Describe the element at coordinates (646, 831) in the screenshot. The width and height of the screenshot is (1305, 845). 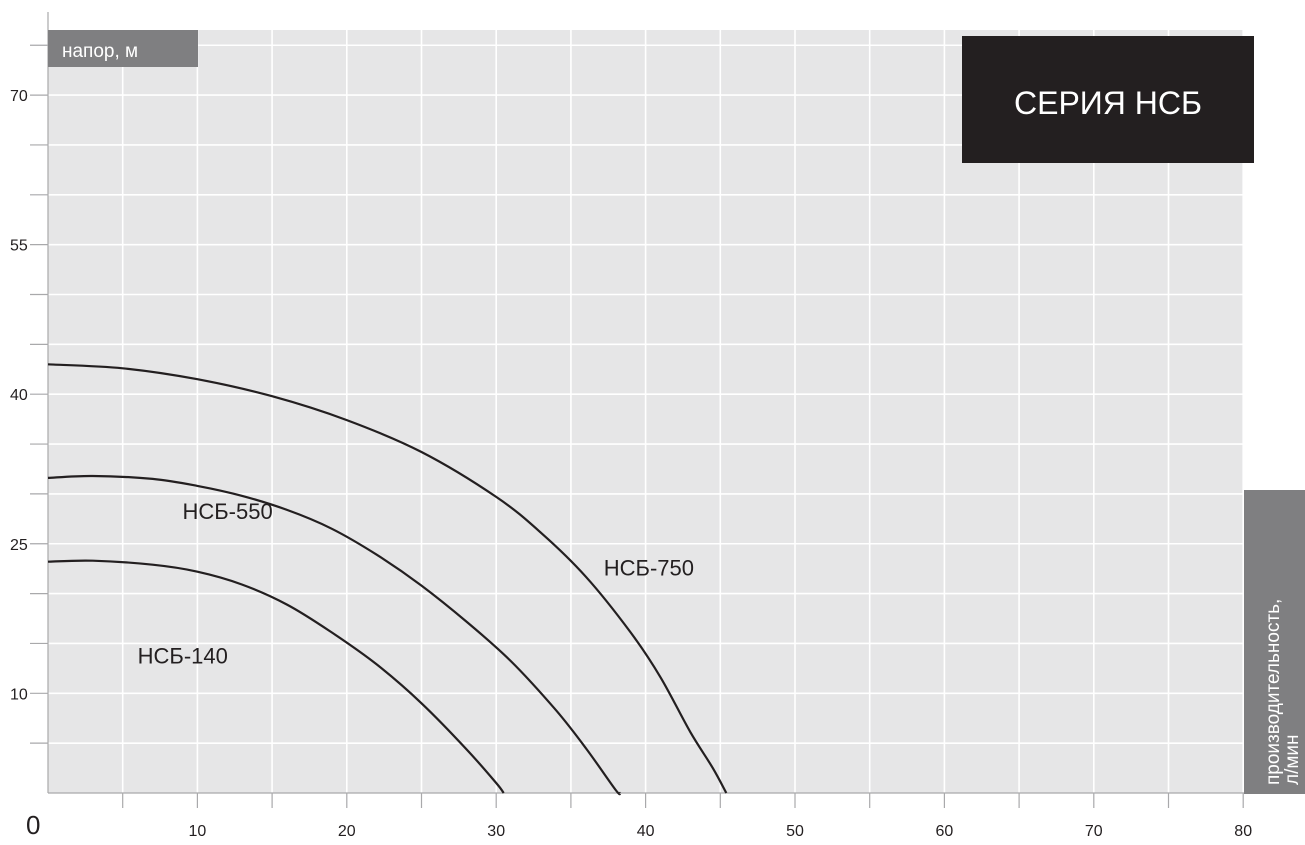
I see `x-tick-label: 40` at that location.